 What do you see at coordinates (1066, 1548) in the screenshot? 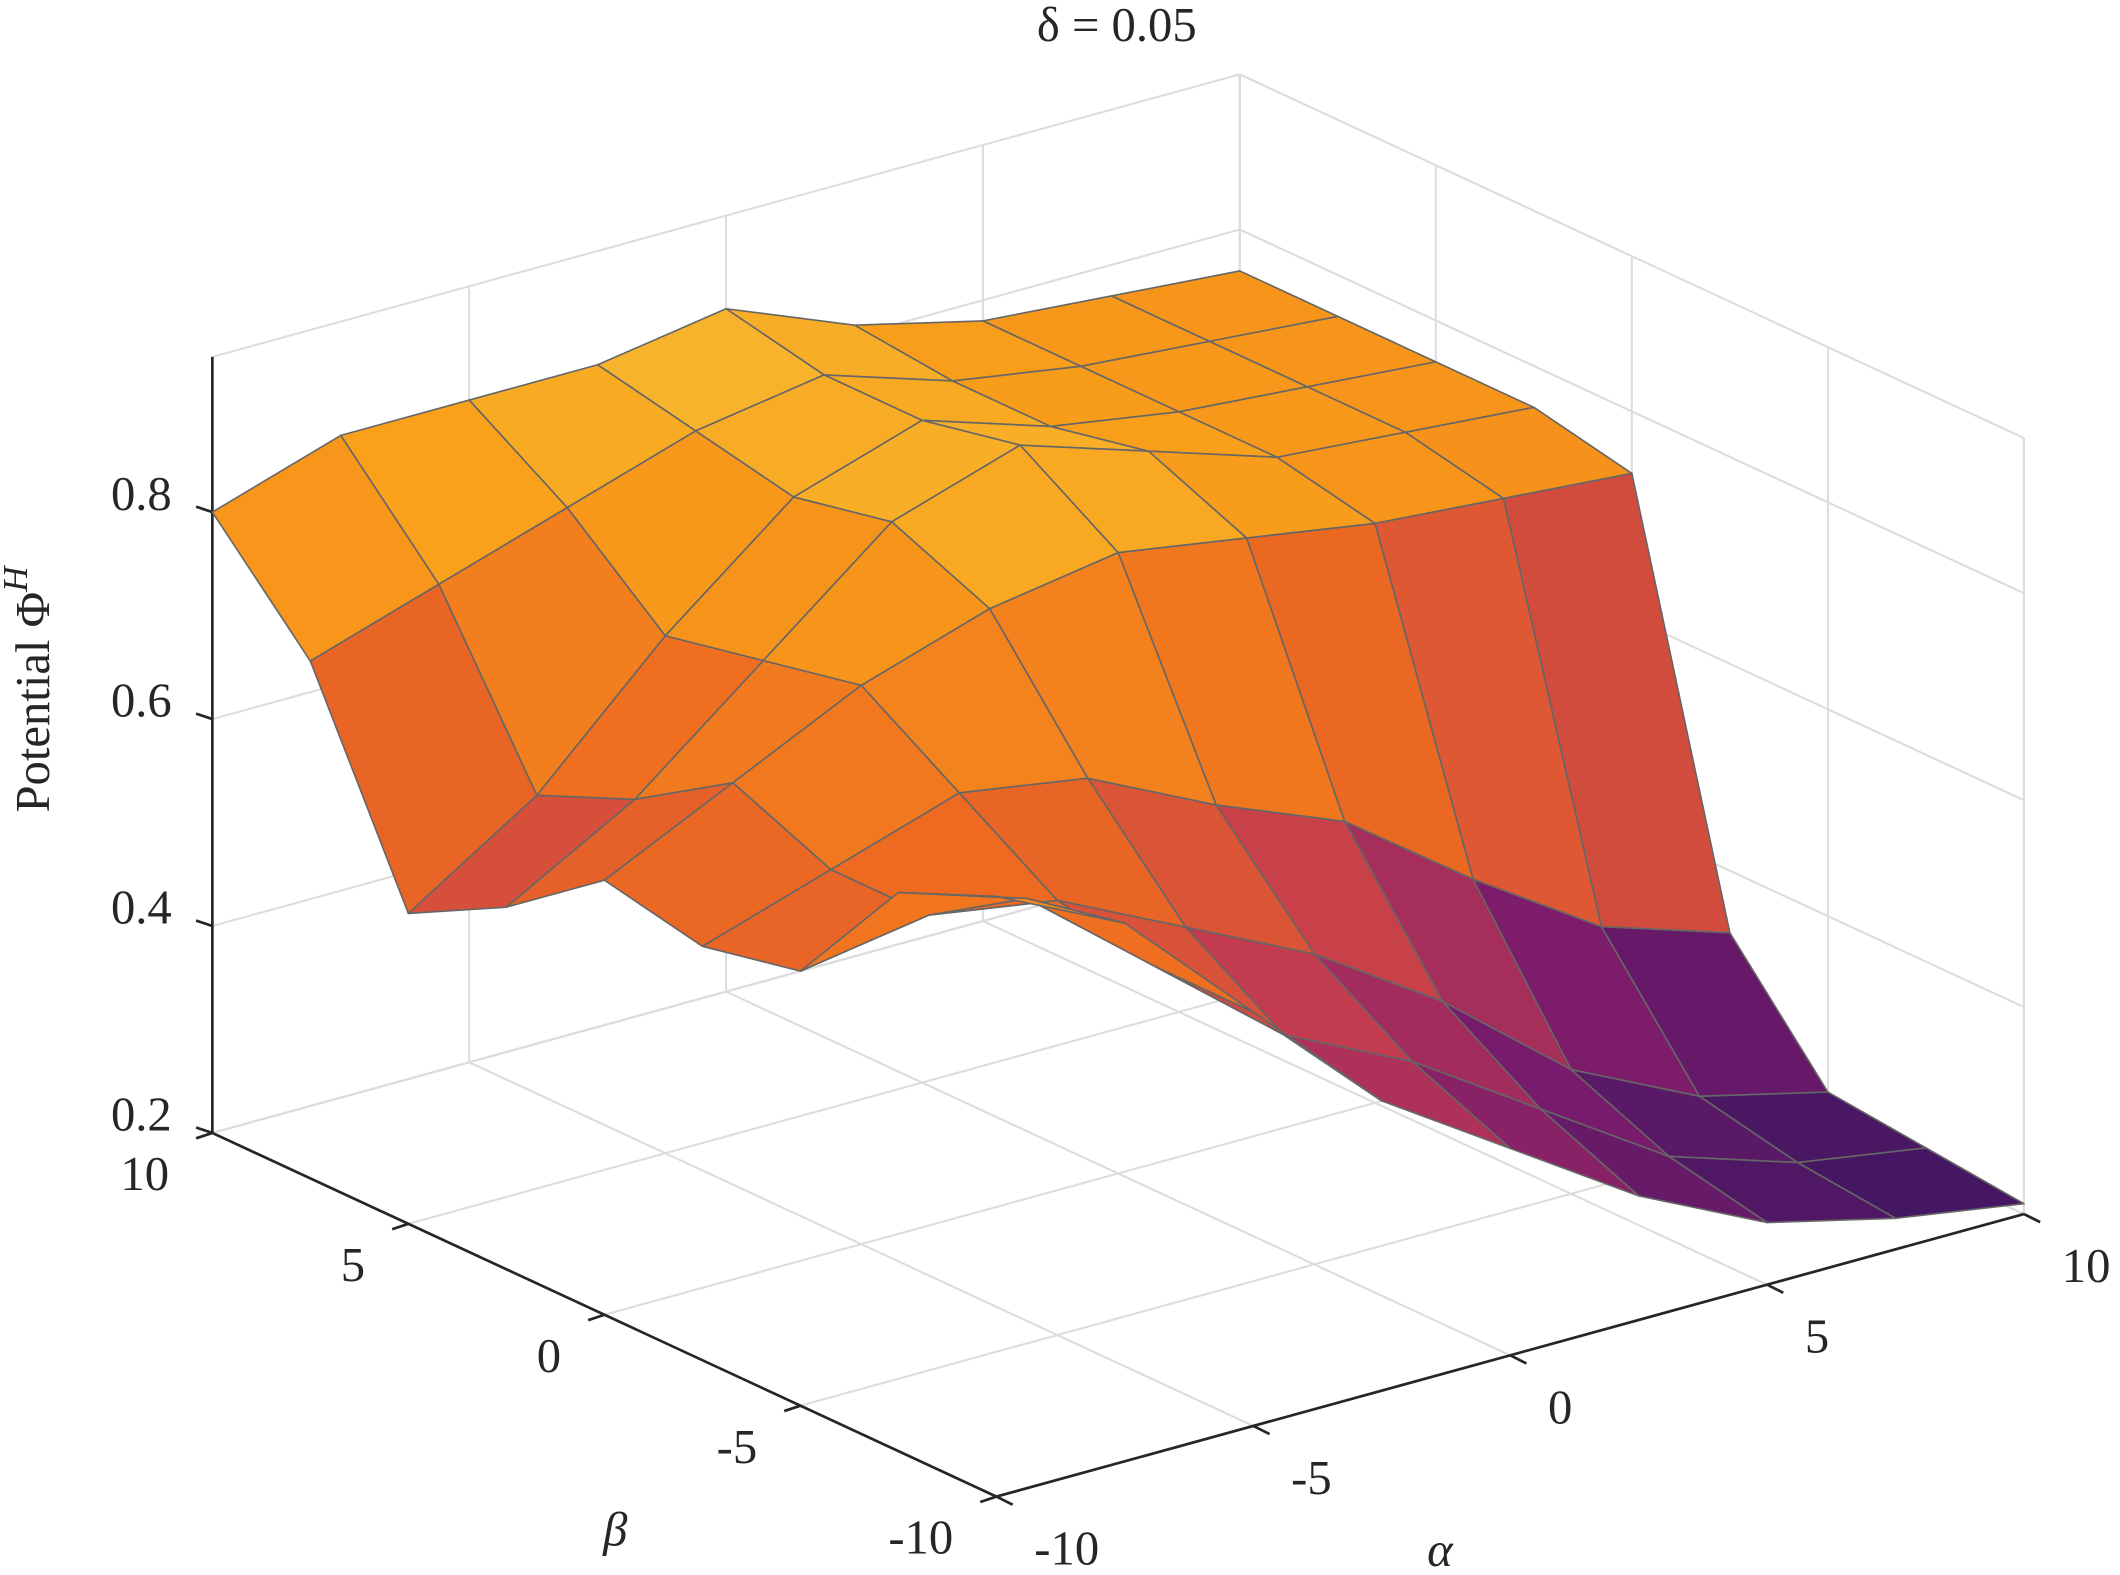
I see `x-tick-label: -10` at bounding box center [1066, 1548].